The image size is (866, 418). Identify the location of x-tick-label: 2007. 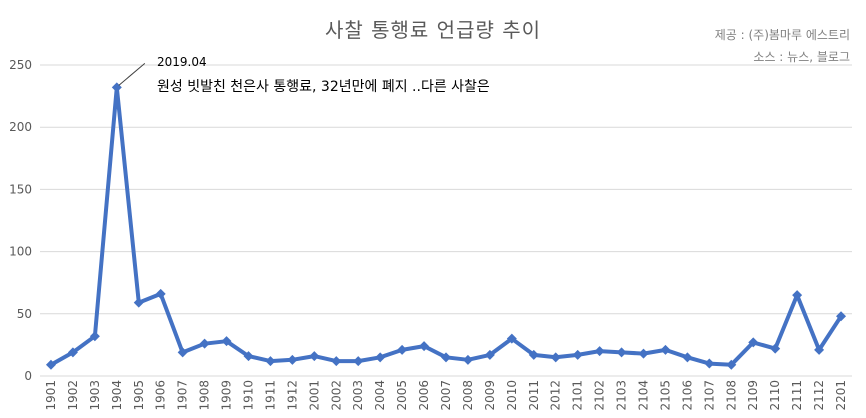
(446, 395).